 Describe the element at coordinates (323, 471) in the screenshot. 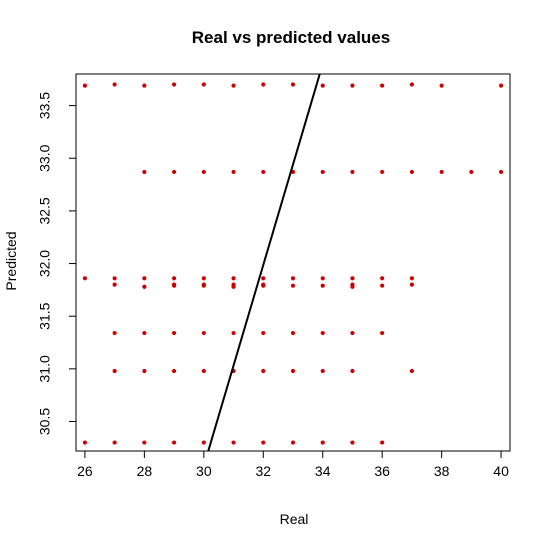

I see `x-tick-label: 34` at that location.